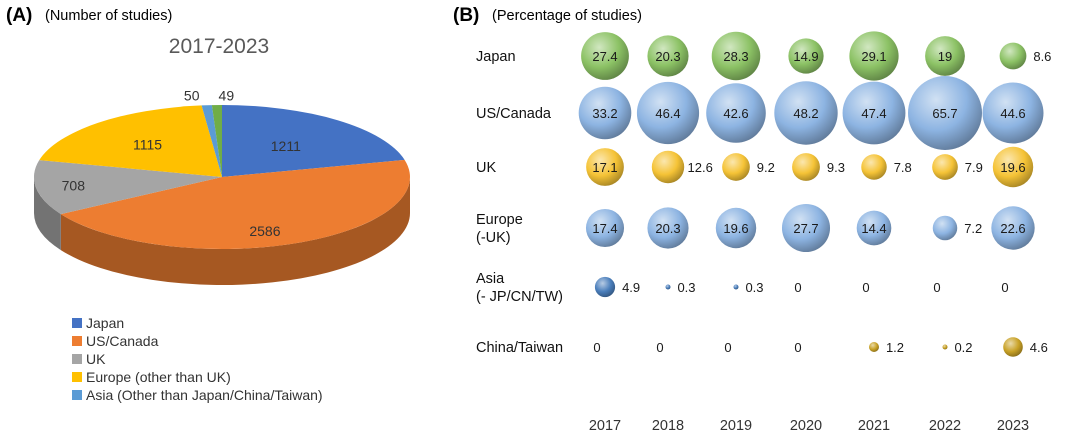  Describe the element at coordinates (19, 15) in the screenshot. I see `panel-a-letter: (A)` at that location.